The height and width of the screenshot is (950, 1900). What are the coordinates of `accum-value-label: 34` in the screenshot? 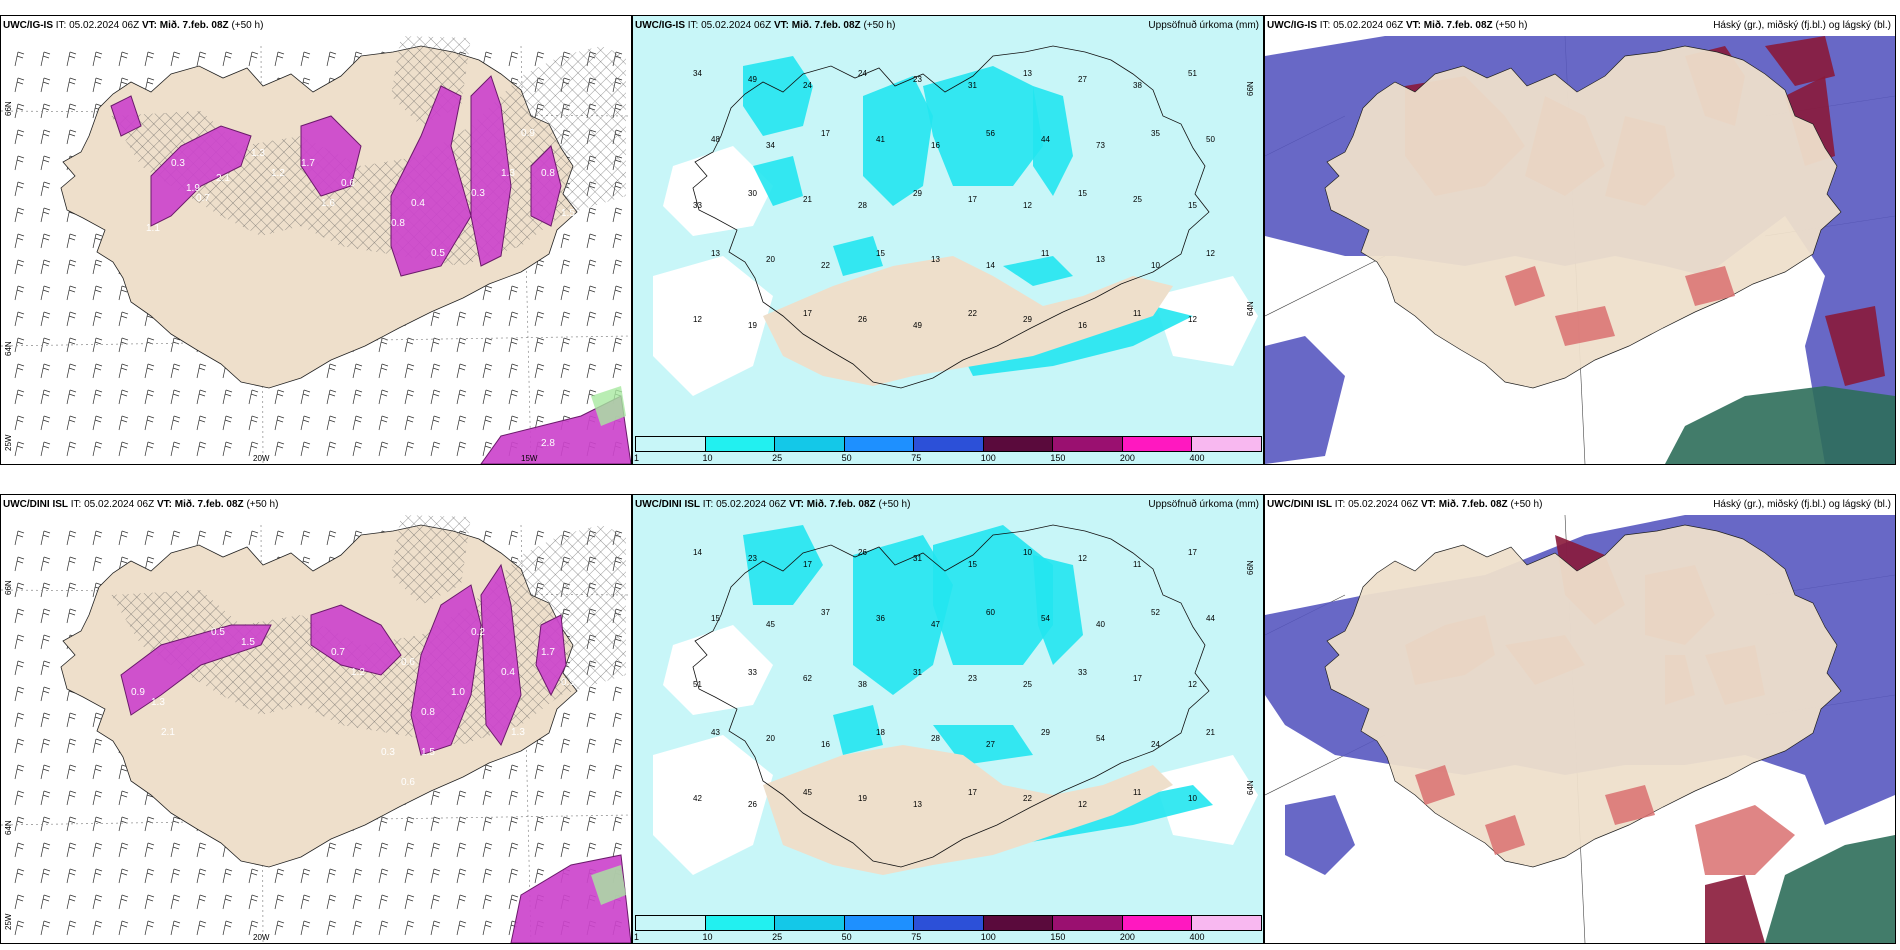 It's located at (697, 73).